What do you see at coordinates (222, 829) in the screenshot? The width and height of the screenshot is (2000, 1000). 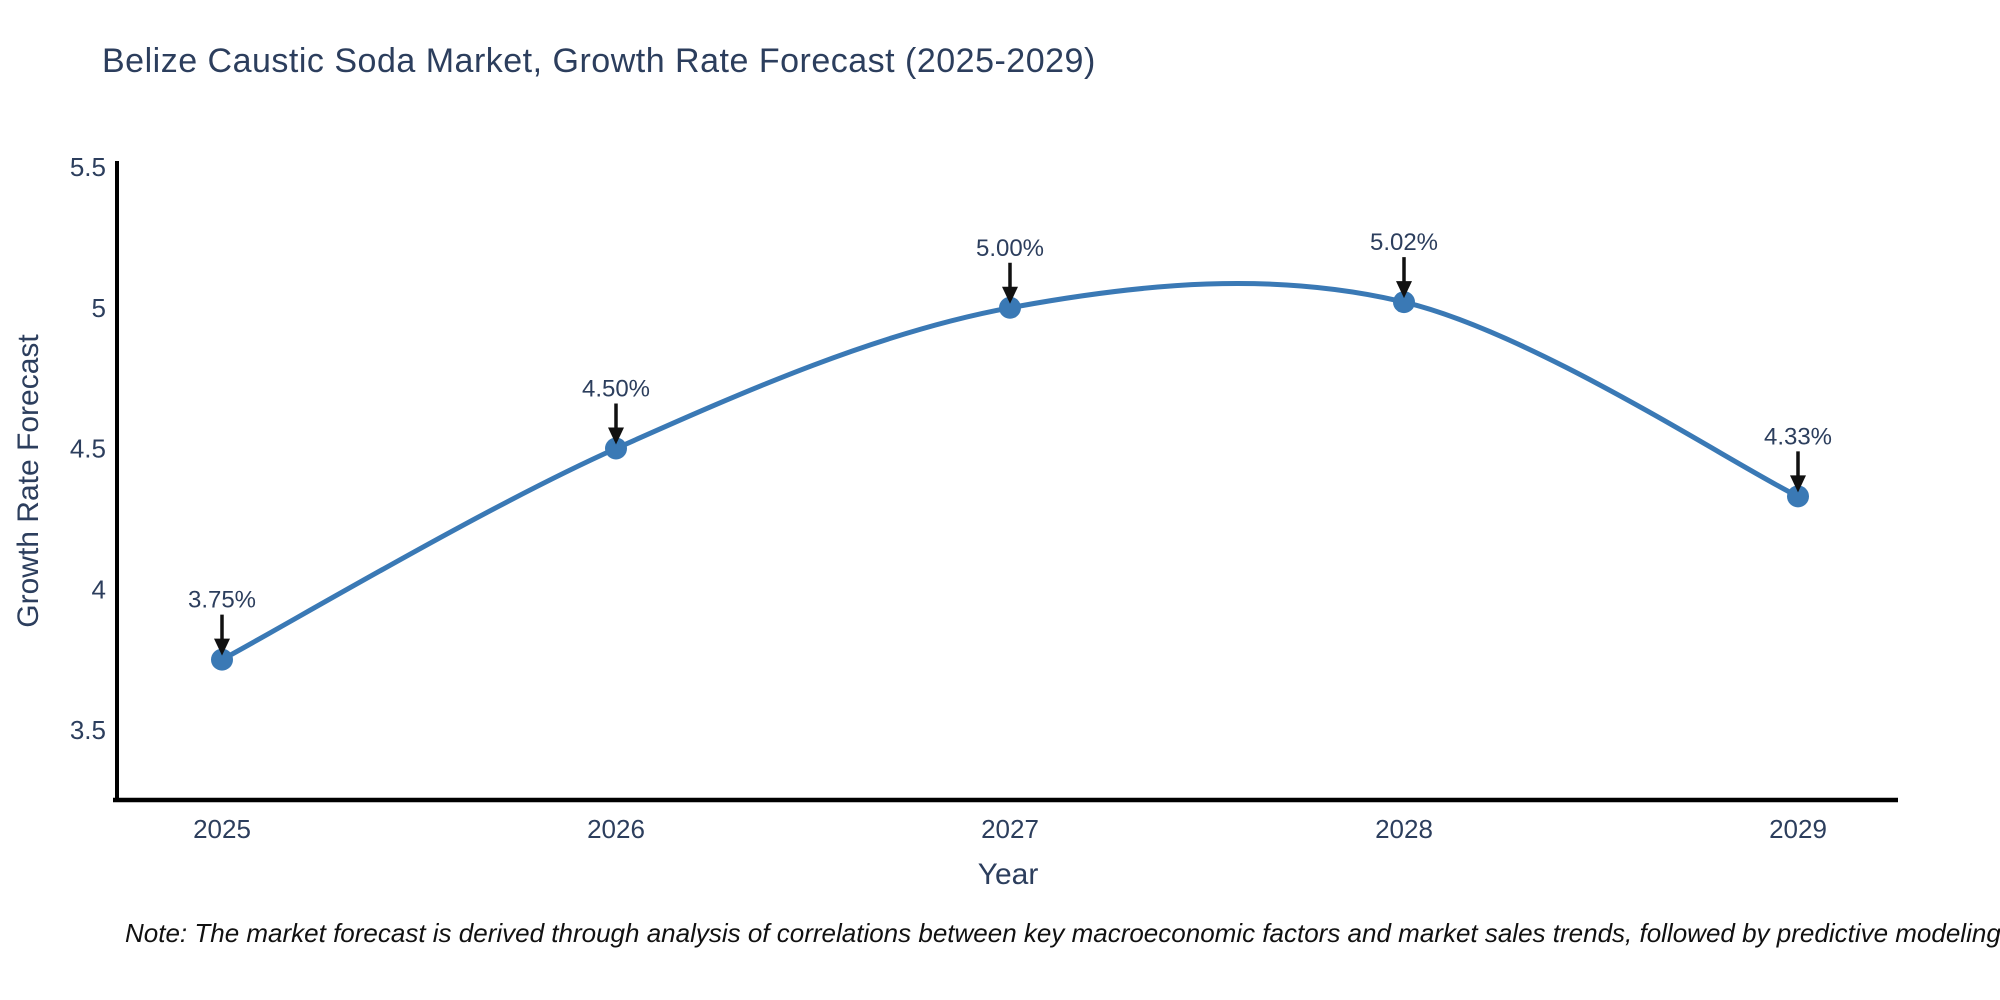 I see `x-tick-label: 2025` at bounding box center [222, 829].